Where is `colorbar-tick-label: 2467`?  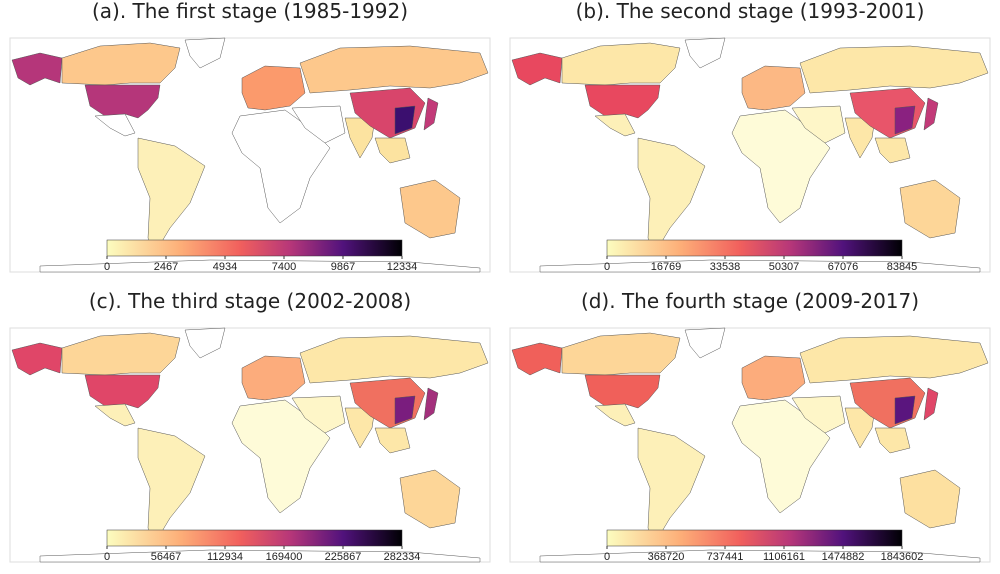 colorbar-tick-label: 2467 is located at coordinates (166, 267).